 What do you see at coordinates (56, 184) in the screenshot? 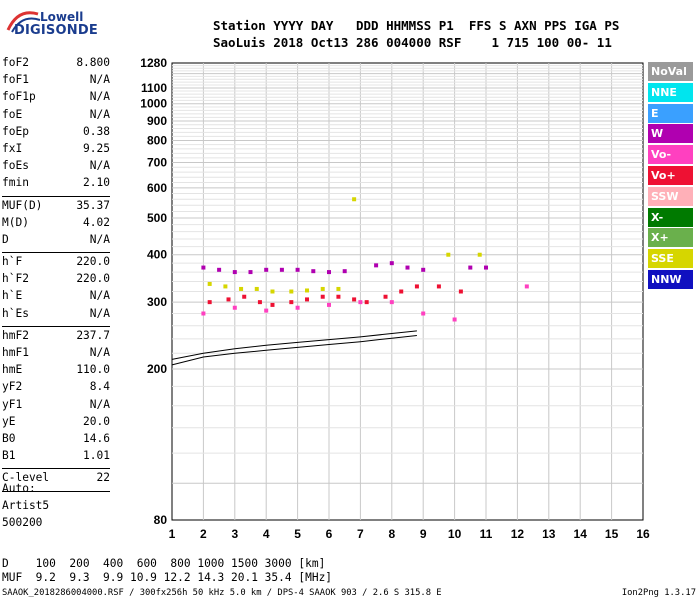
I see `param-row: fmin 2.10` at bounding box center [56, 184].